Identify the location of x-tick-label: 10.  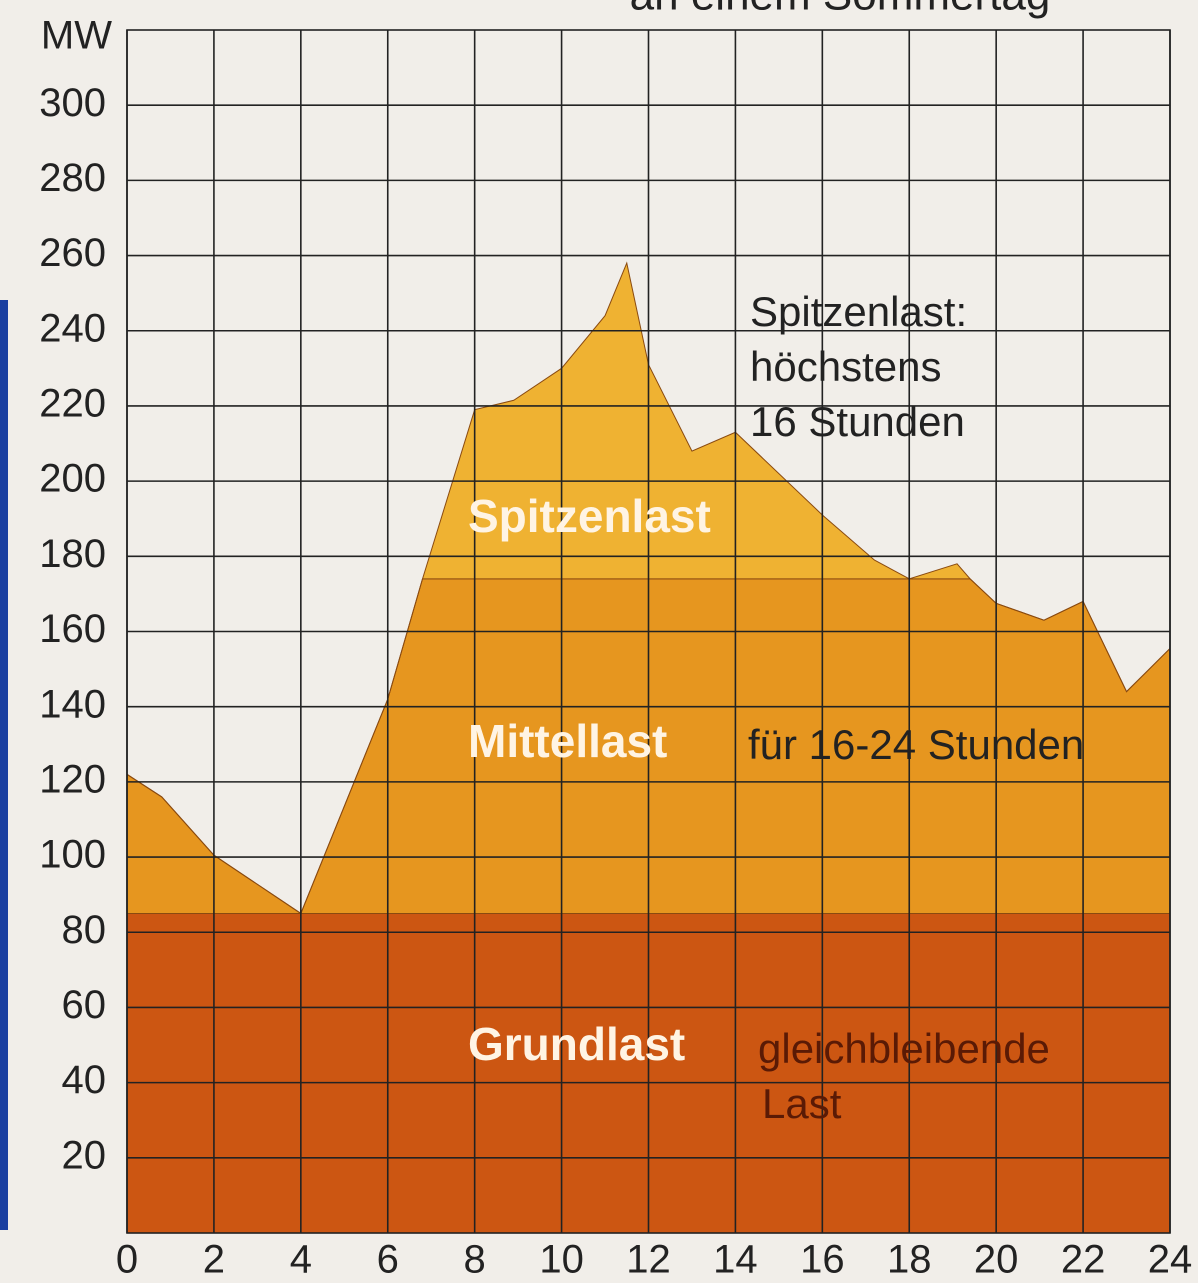
(561, 1260).